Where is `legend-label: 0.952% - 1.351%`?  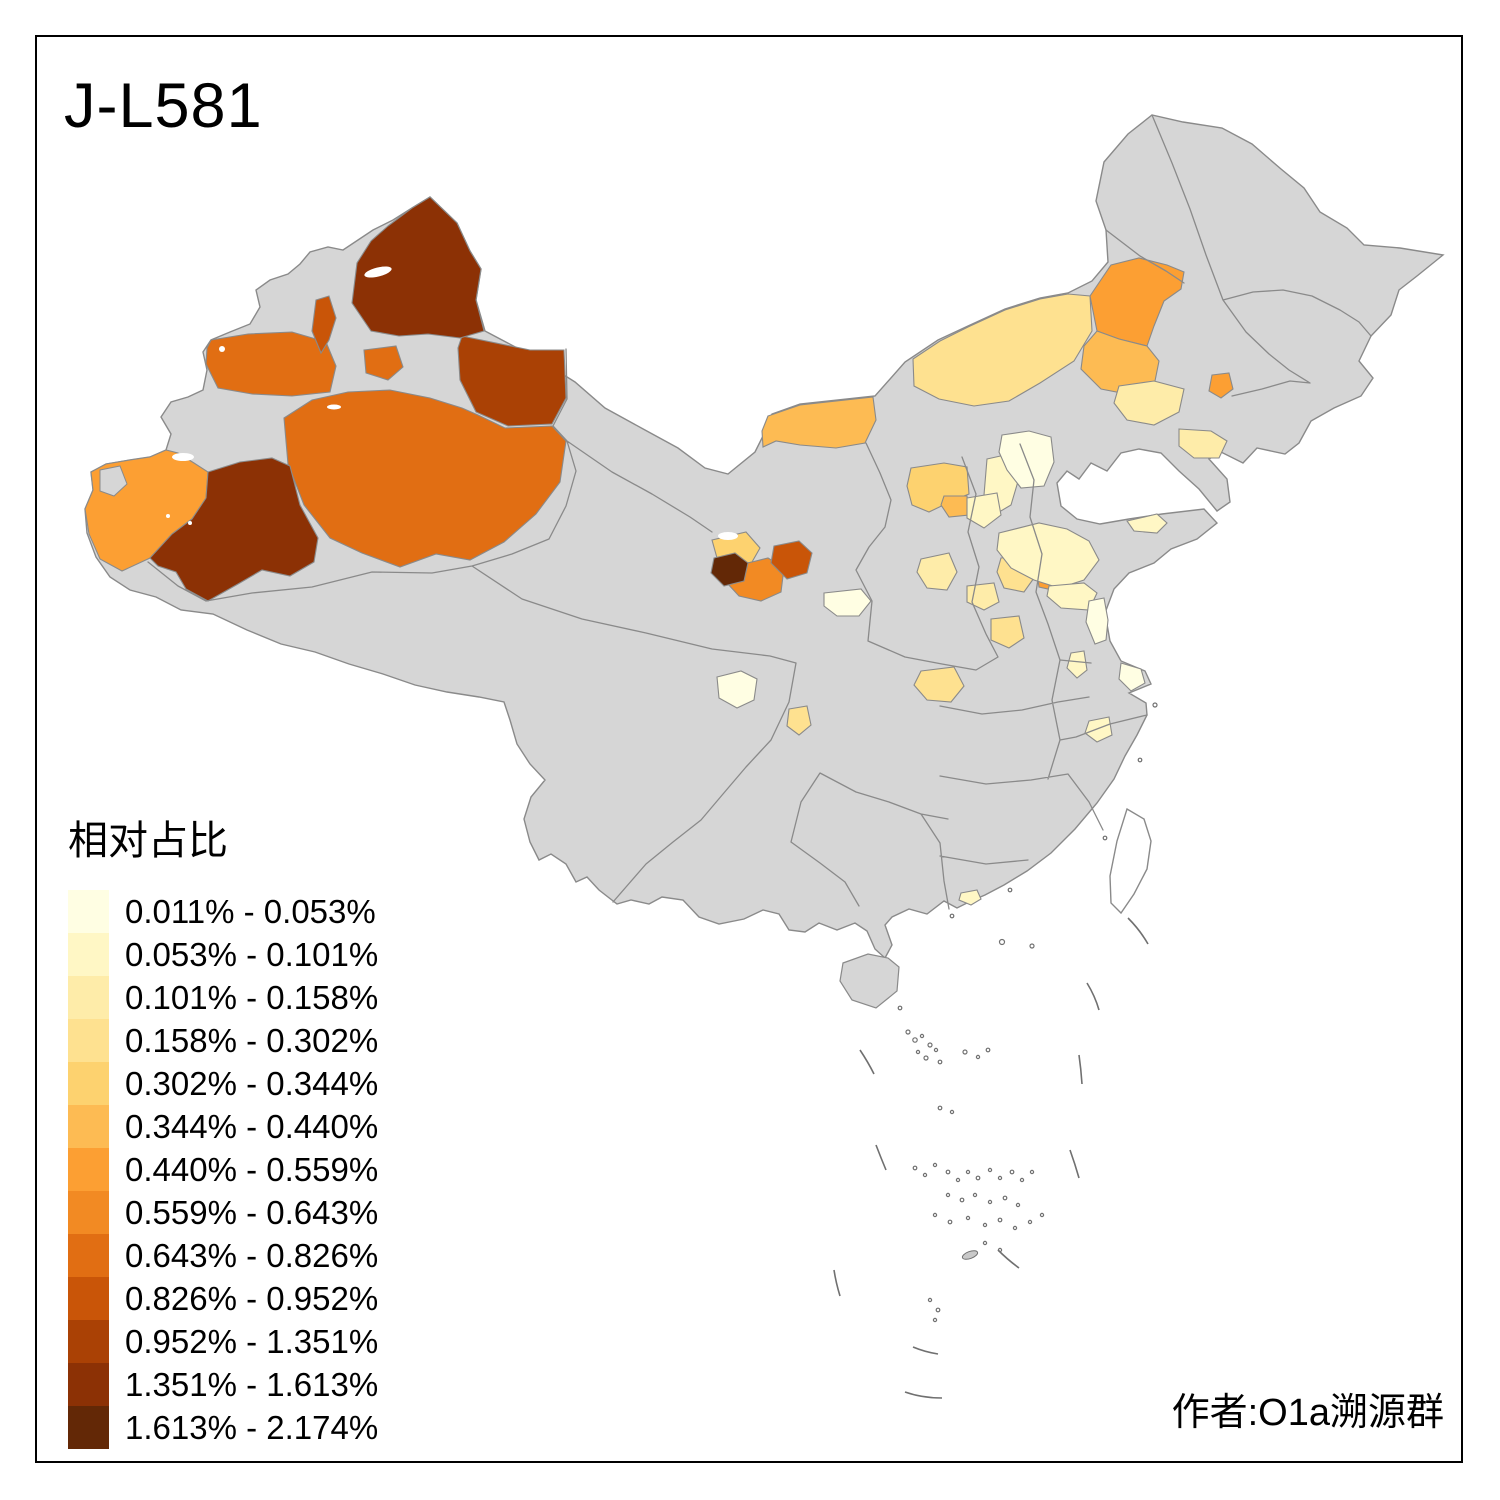 legend-label: 0.952% - 1.351% is located at coordinates (252, 1341).